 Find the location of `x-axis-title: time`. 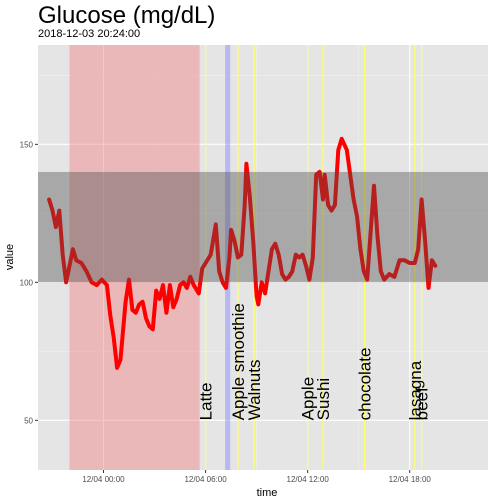

x-axis-title: time is located at coordinates (267, 493).